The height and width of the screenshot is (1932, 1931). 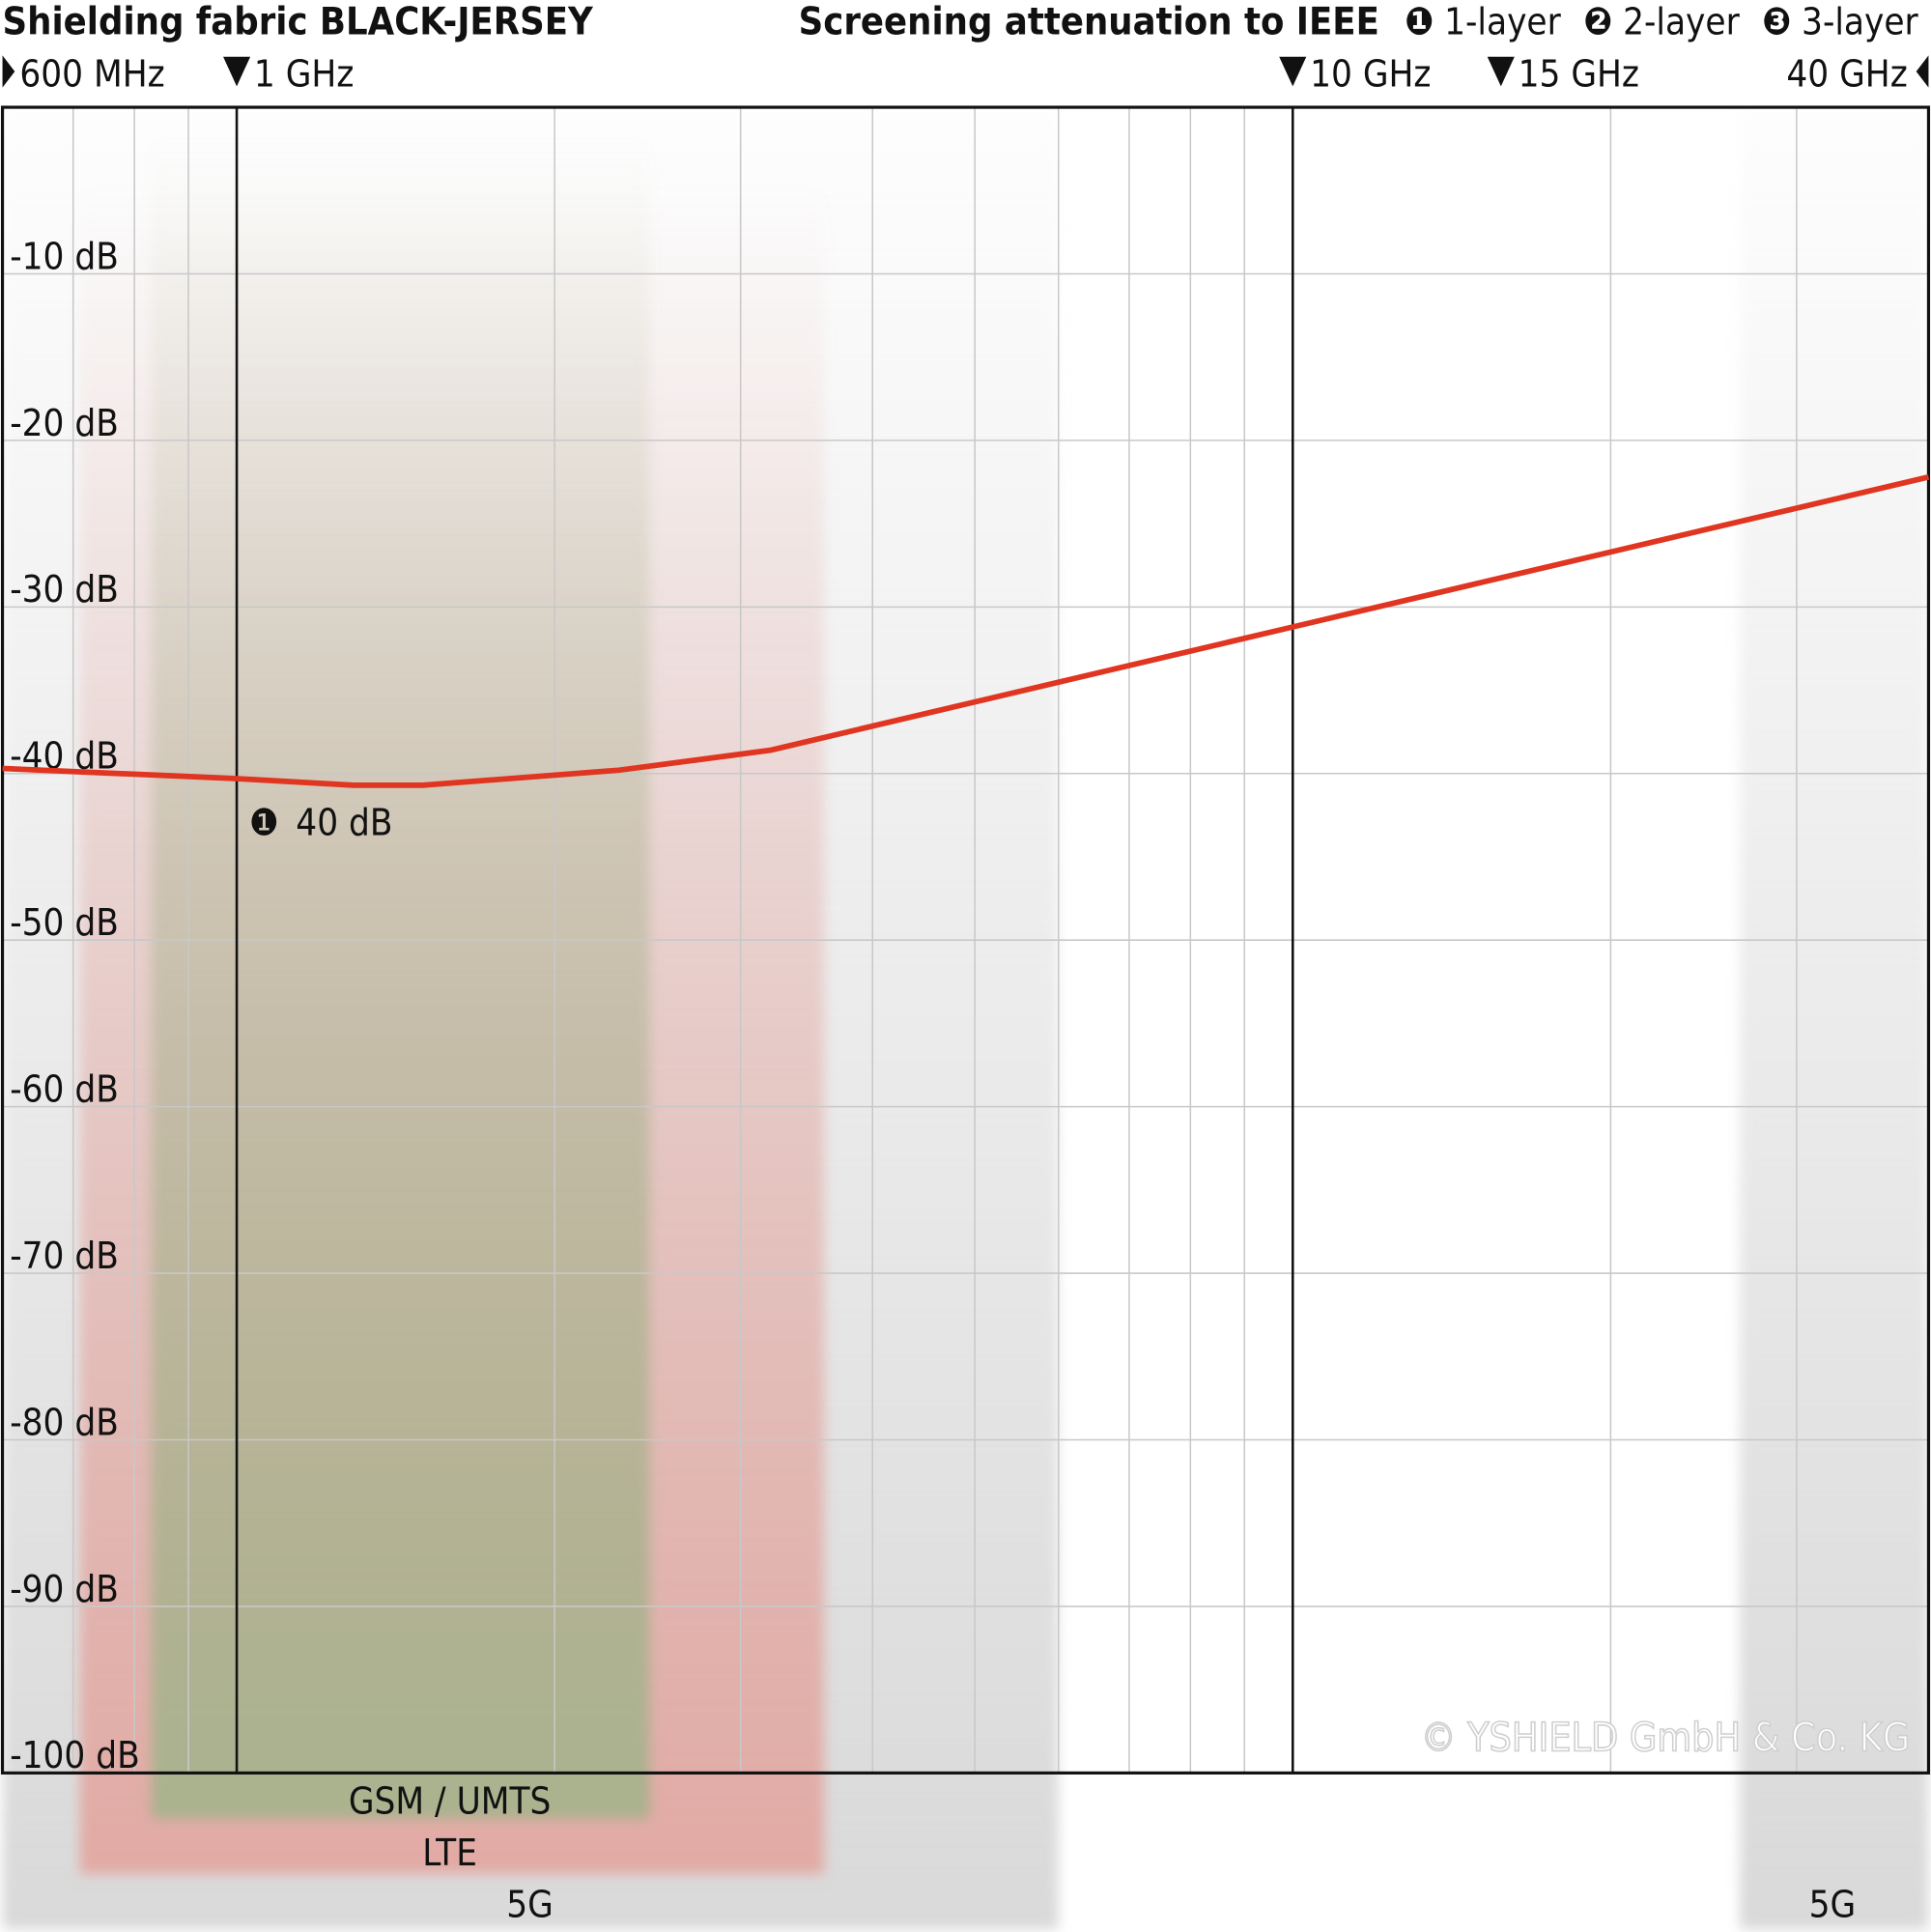 What do you see at coordinates (64, 1256) in the screenshot?
I see `y-tick-label: -70 dB` at bounding box center [64, 1256].